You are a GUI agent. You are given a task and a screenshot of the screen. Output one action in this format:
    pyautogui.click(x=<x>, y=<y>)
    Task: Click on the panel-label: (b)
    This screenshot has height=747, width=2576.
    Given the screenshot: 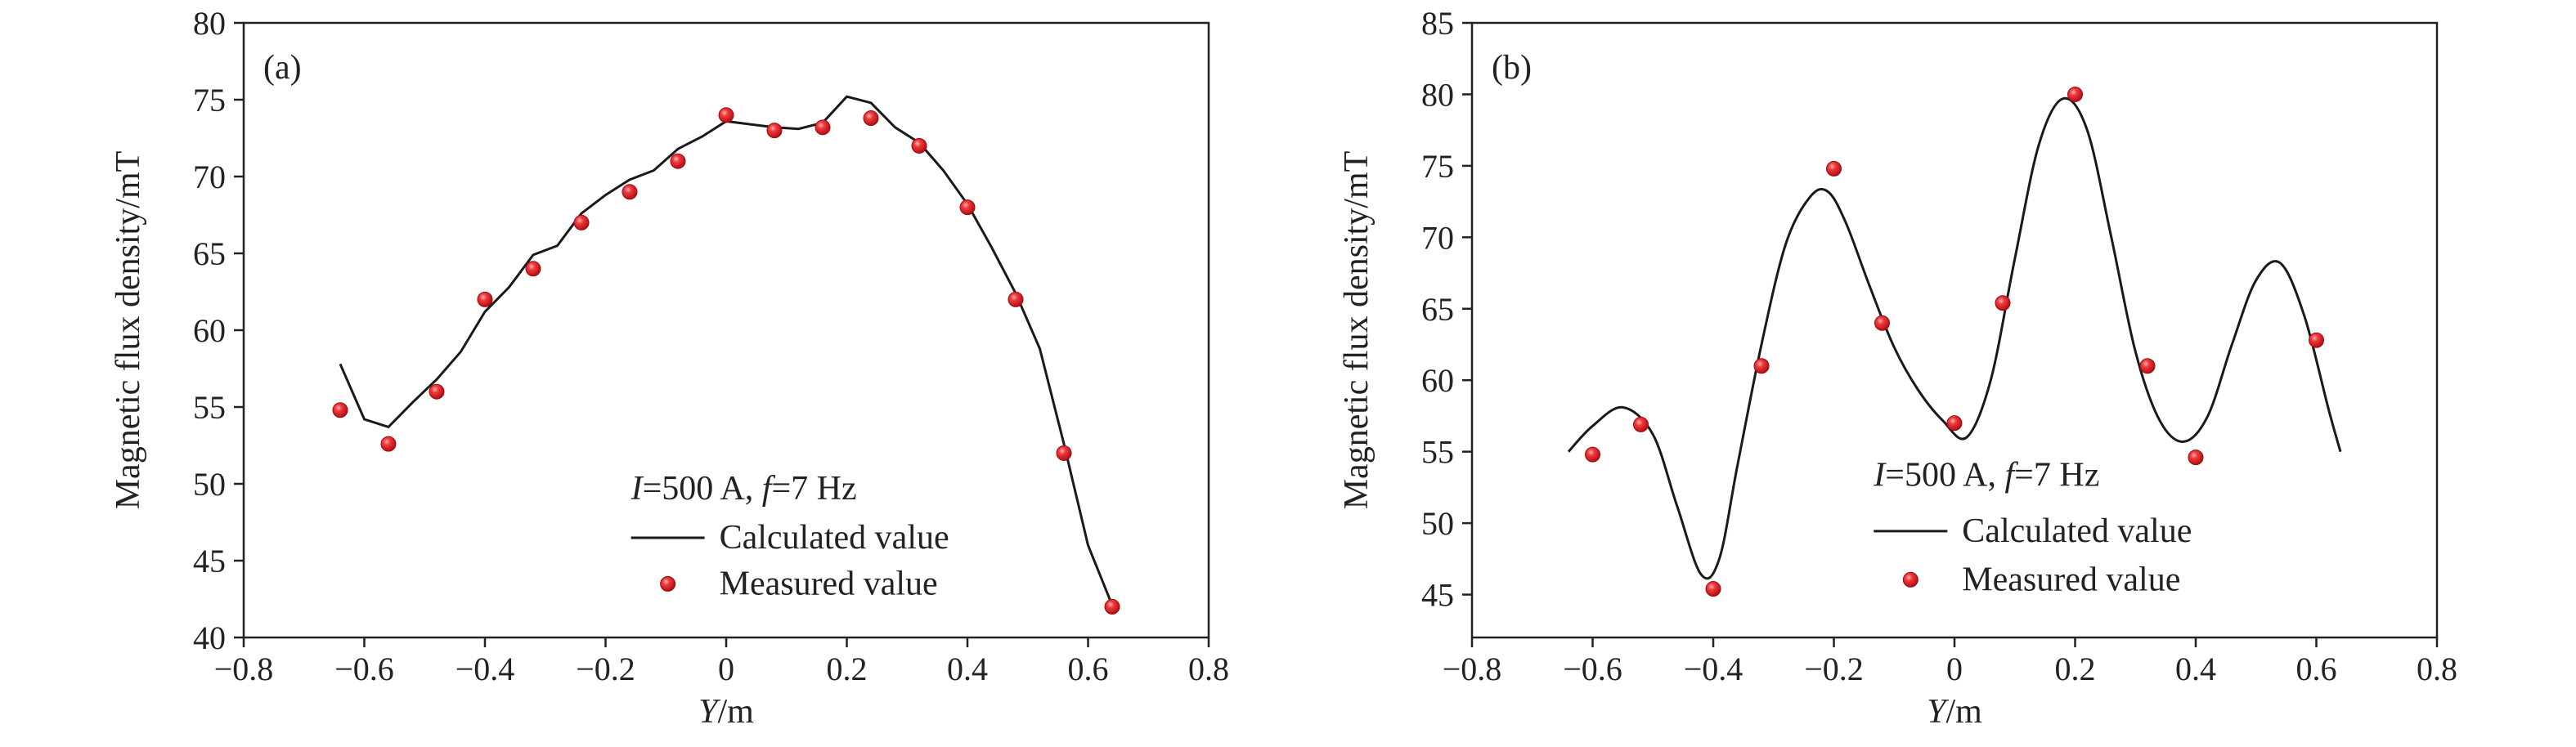 What is the action you would take?
    pyautogui.click(x=1512, y=68)
    